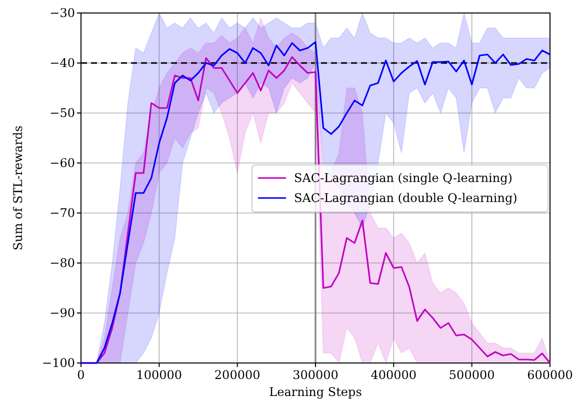  I want to click on x-tick-label: 200000, so click(237, 375).